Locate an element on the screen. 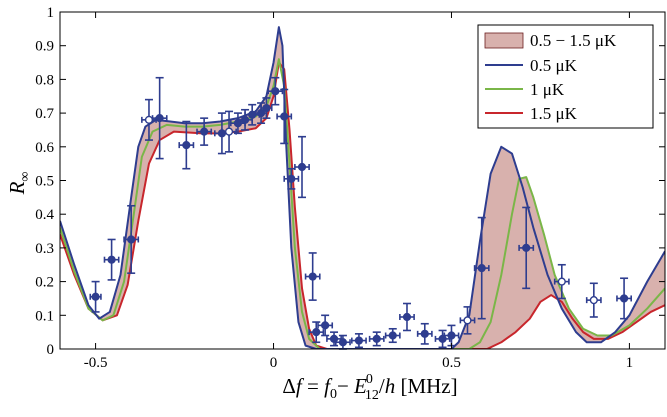 The width and height of the screenshot is (667, 417). x-tick-label: 0 is located at coordinates (274, 363).